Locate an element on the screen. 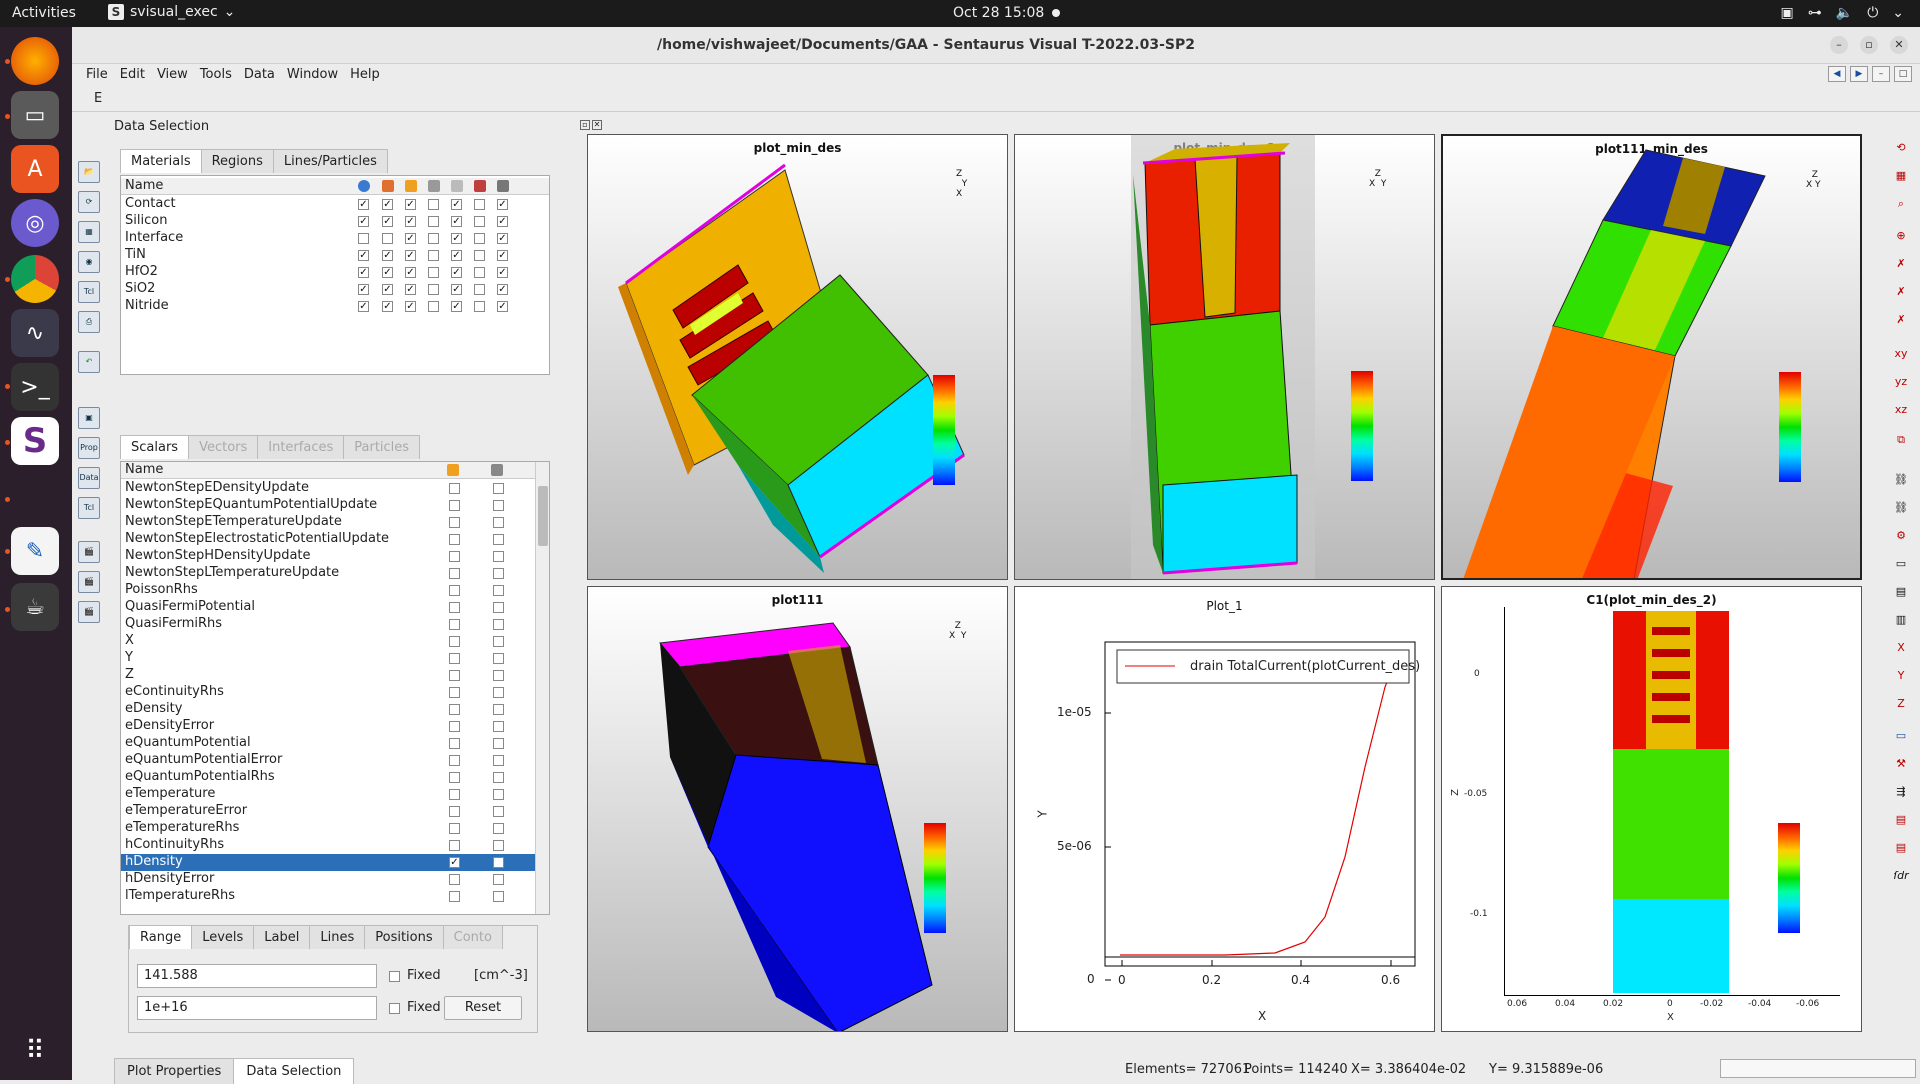  view-yz-icon: yz is located at coordinates (1901, 381).